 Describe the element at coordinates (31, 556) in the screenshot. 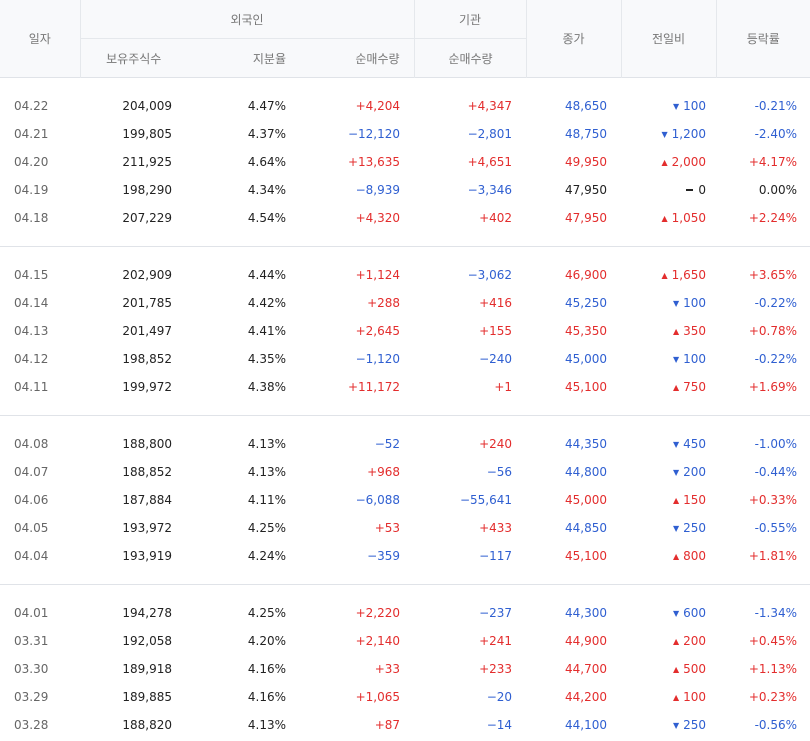

I see `cell-date: 04.04` at that location.